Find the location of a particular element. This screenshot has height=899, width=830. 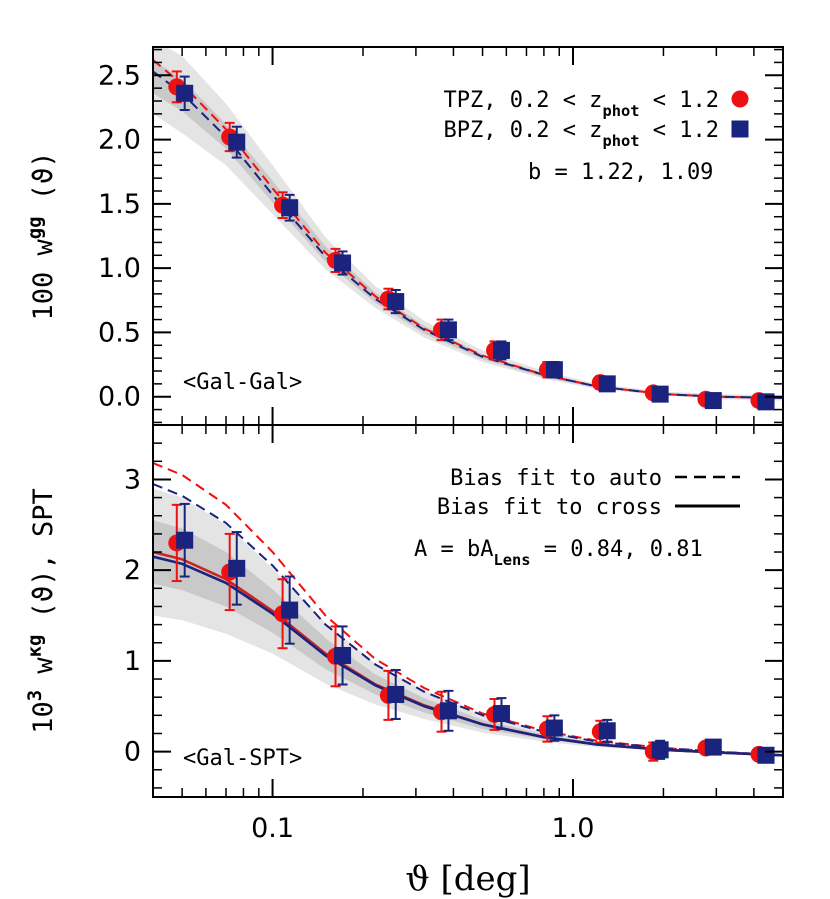

y-tick-label: 1.0 is located at coordinates (119, 268).